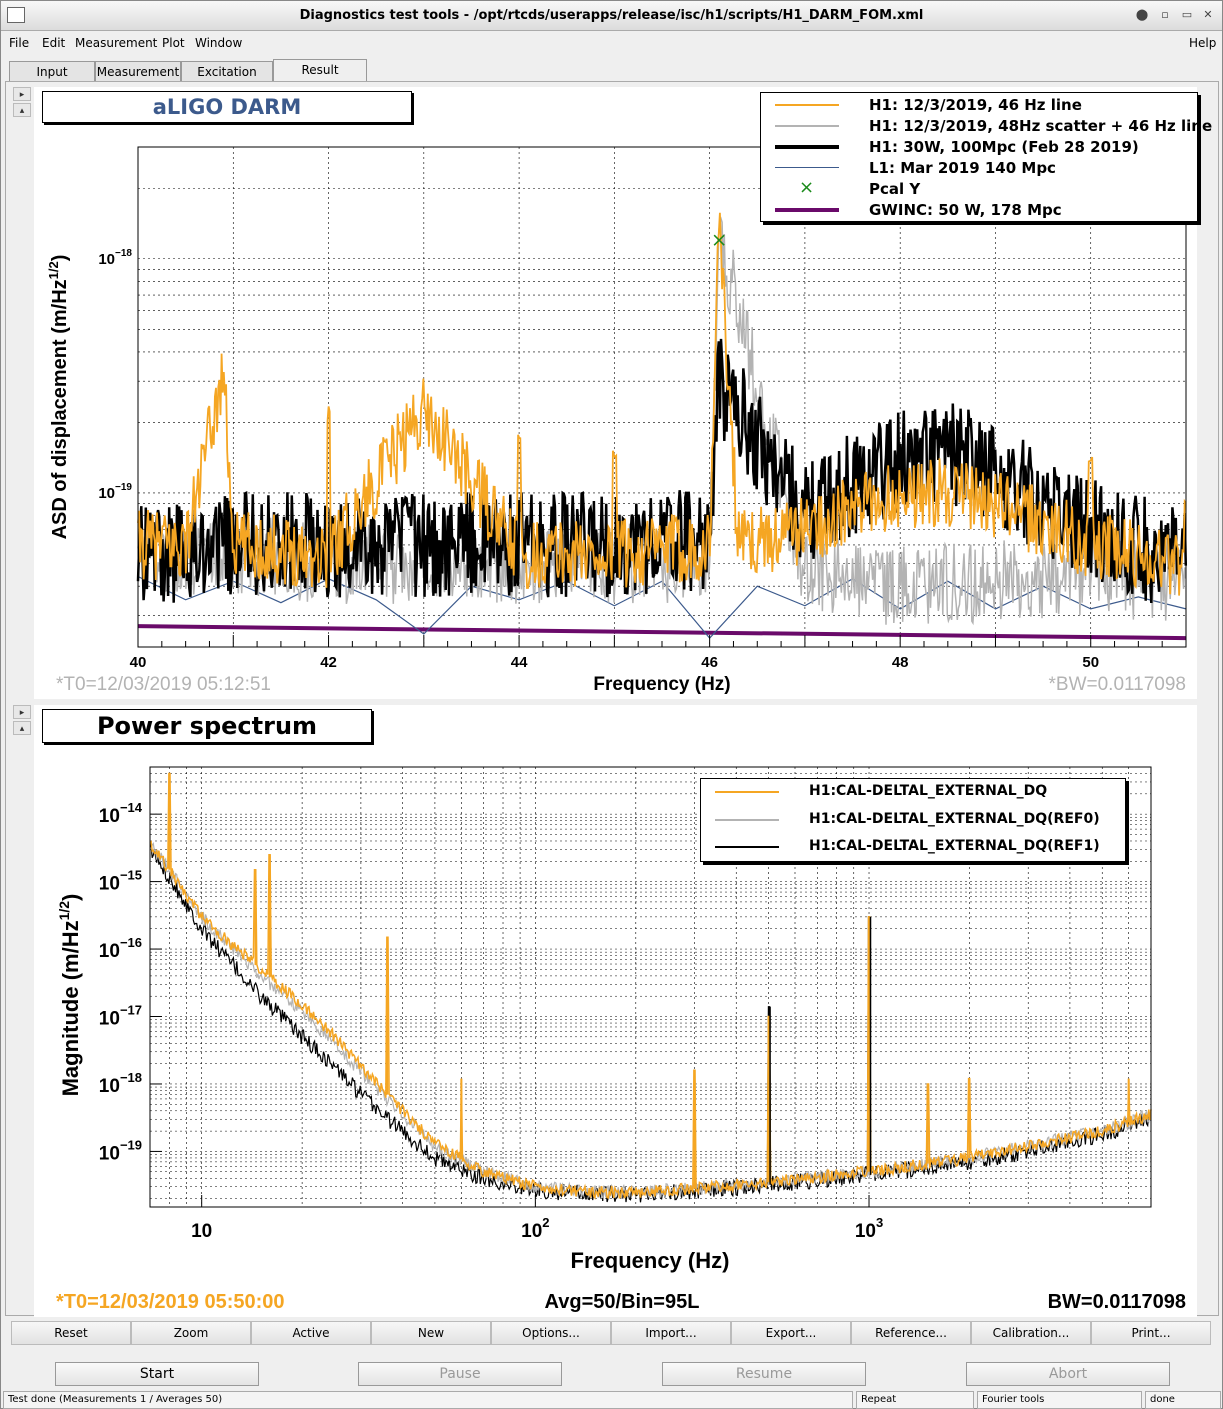 This screenshot has height=1409, width=1223. Describe the element at coordinates (661, 684) in the screenshot. I see `darm-x-label: Frequency (Hz)` at that location.